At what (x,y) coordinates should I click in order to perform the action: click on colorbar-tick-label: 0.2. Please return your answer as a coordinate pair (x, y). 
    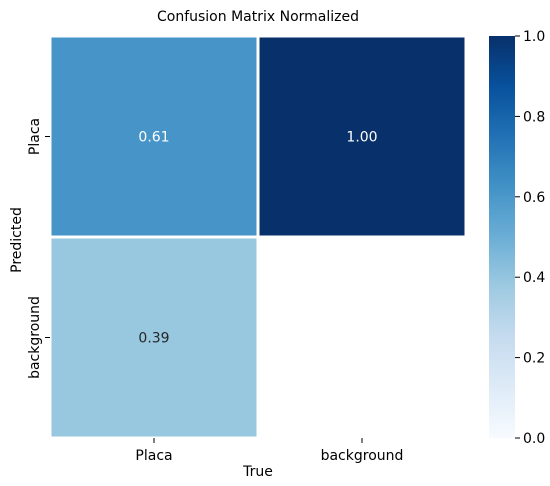
    Looking at the image, I should click on (534, 359).